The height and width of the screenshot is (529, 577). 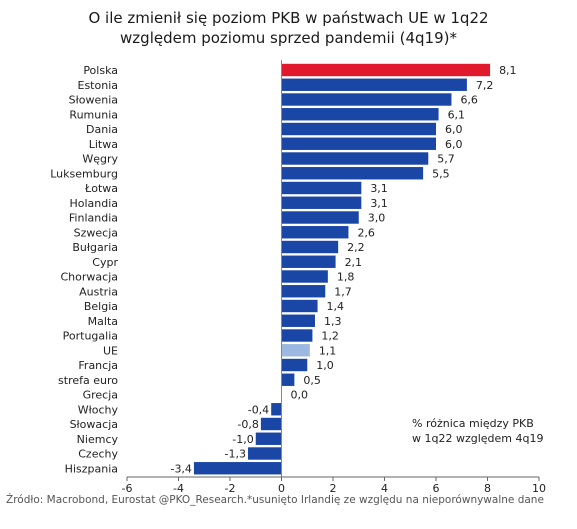 What do you see at coordinates (98, 365) in the screenshot?
I see `category-label-20: Francja` at bounding box center [98, 365].